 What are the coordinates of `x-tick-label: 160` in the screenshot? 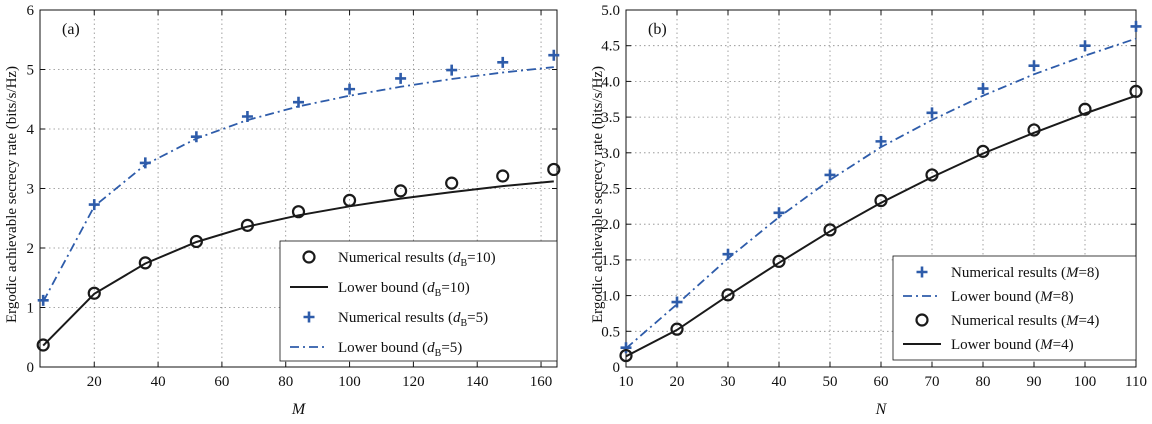 It's located at (541, 382).